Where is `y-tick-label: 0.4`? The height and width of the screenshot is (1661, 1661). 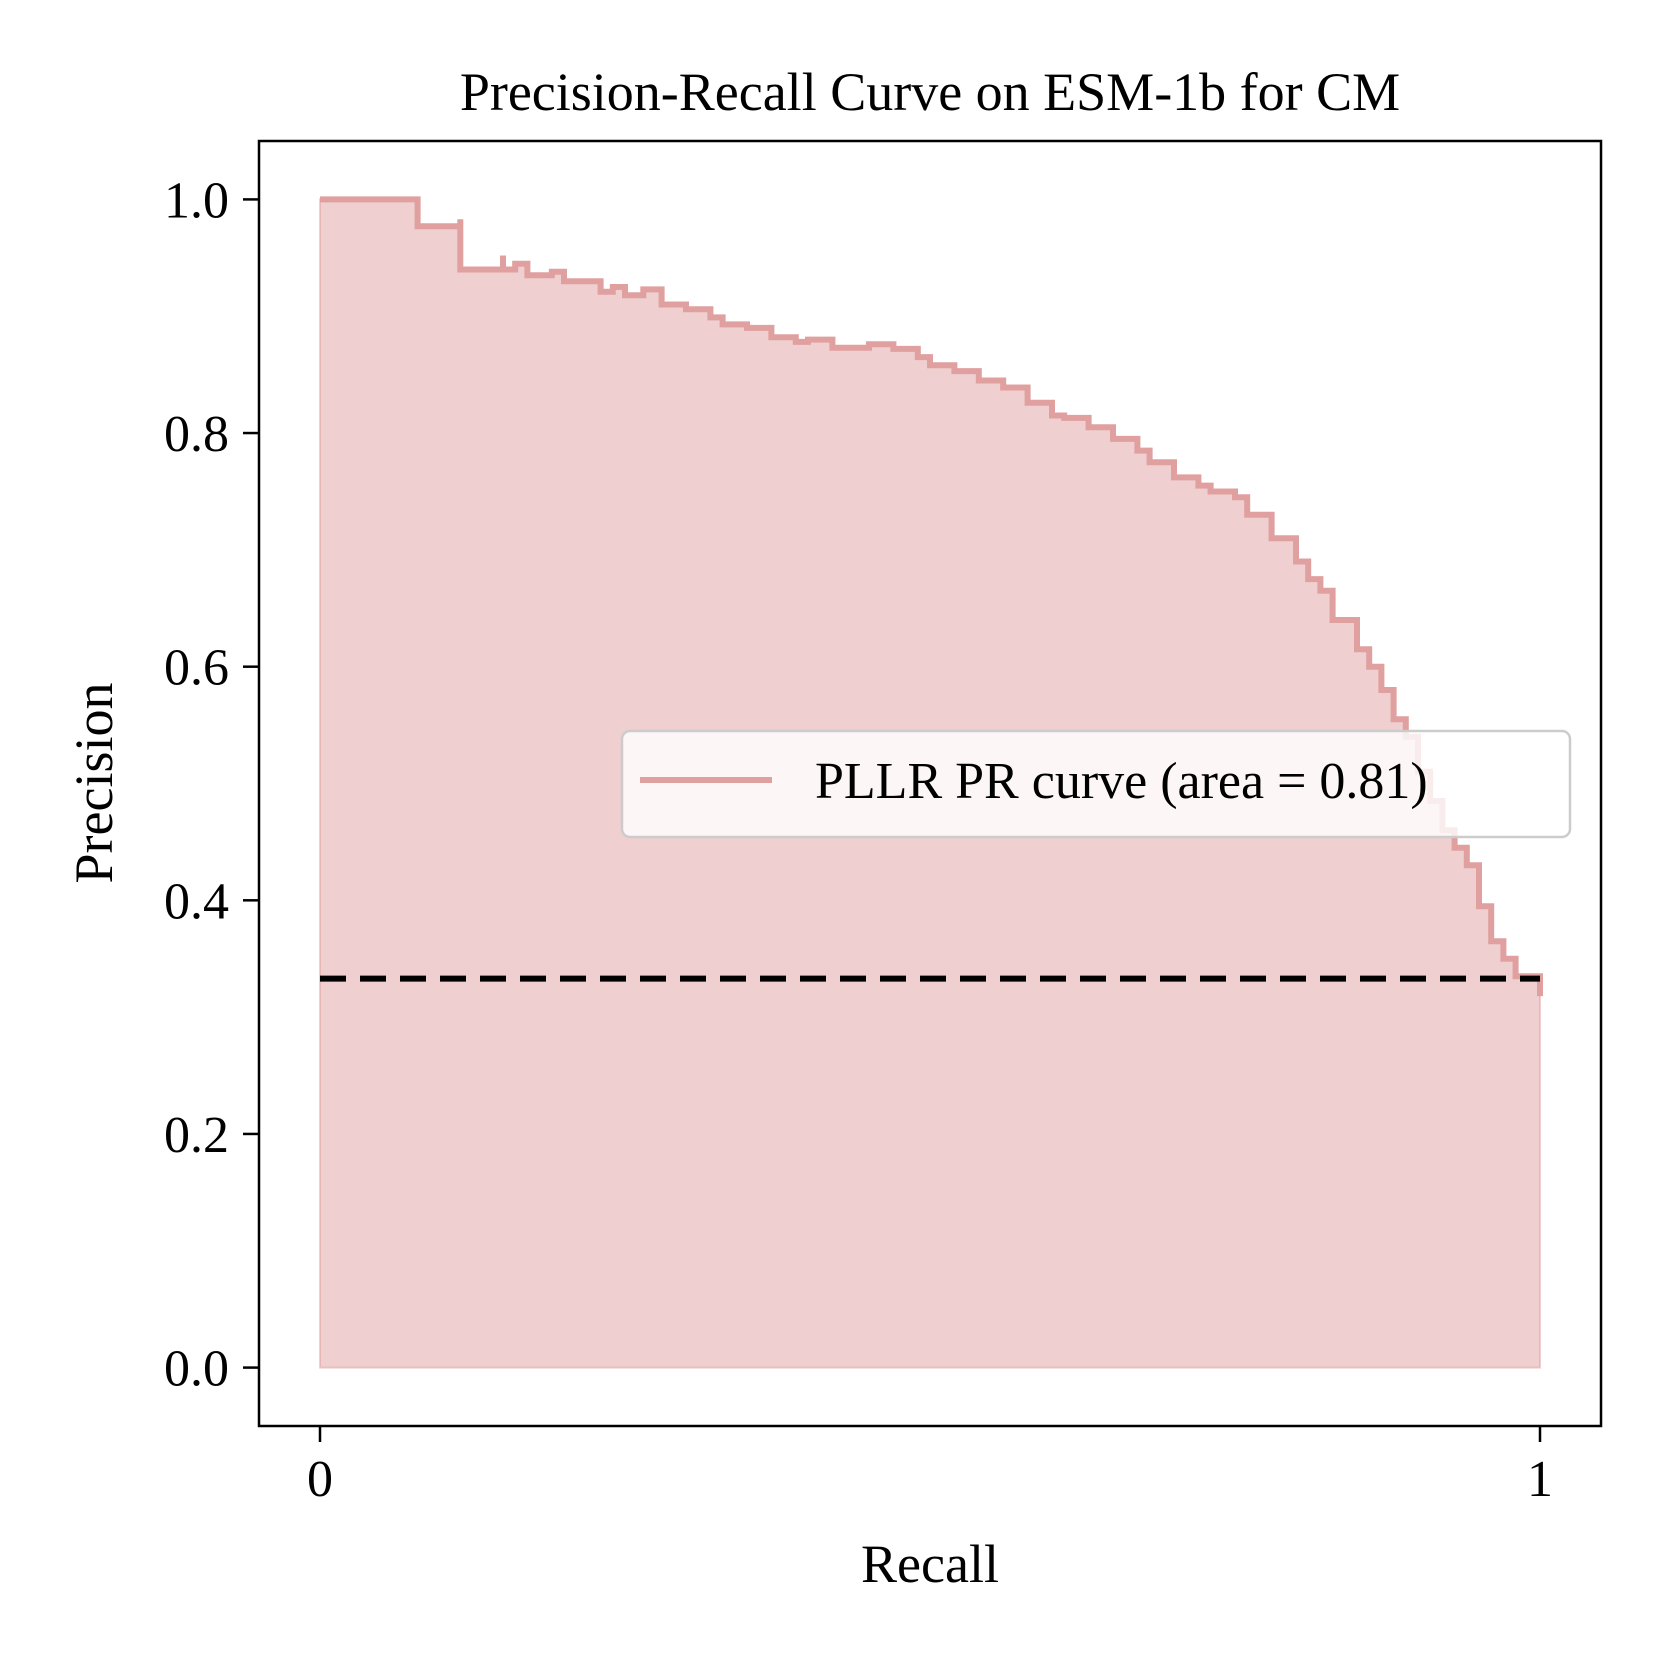 y-tick-label: 0.4 is located at coordinates (196, 901).